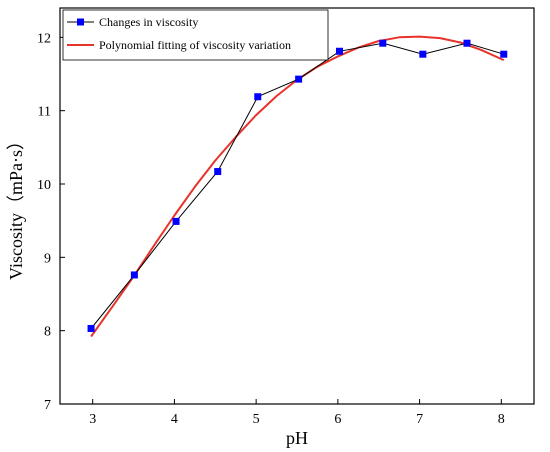  I want to click on x-axis-title: pH, so click(297, 438).